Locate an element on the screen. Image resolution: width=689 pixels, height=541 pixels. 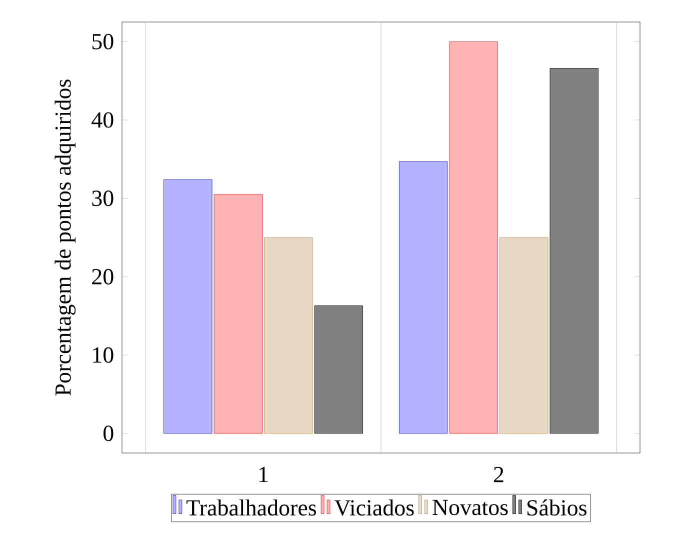
legend-label: Viciados is located at coordinates (374, 507).